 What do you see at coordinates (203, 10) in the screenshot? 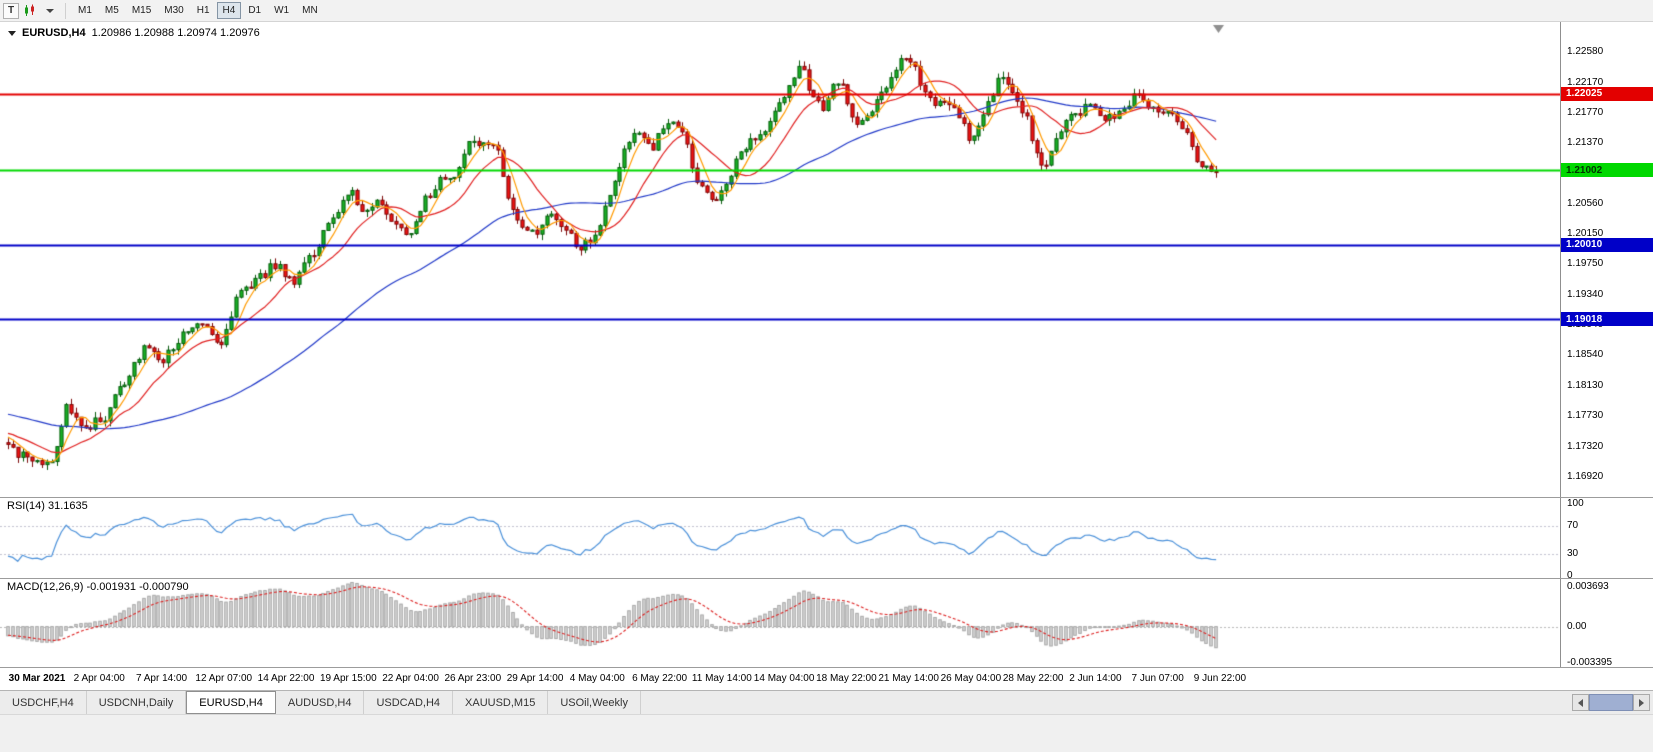
I see `timeframe-h1-button: H1` at bounding box center [203, 10].